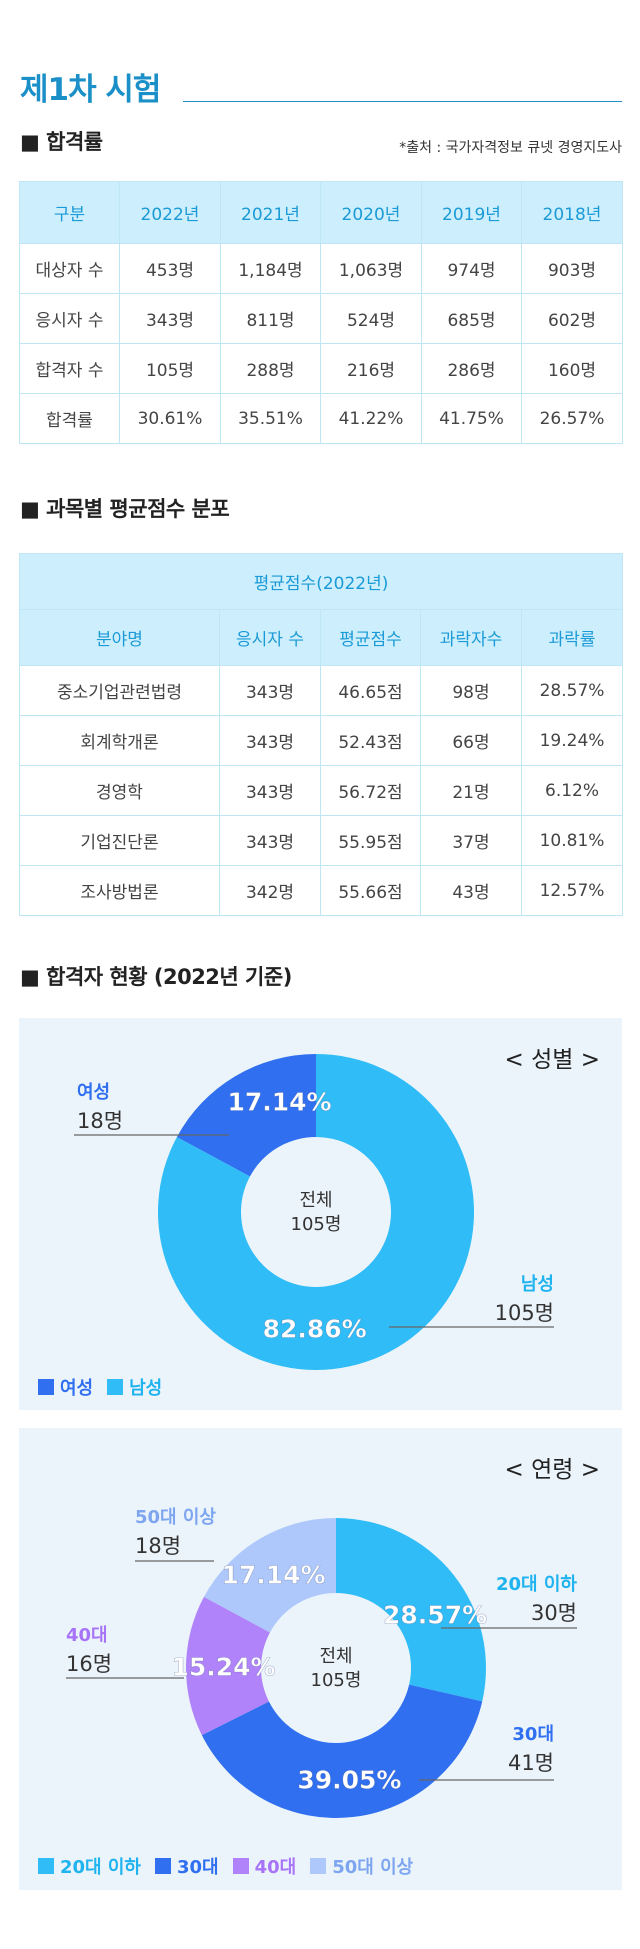 The height and width of the screenshot is (1949, 640). Describe the element at coordinates (270, 318) in the screenshot. I see `table-cell: 811명` at that location.